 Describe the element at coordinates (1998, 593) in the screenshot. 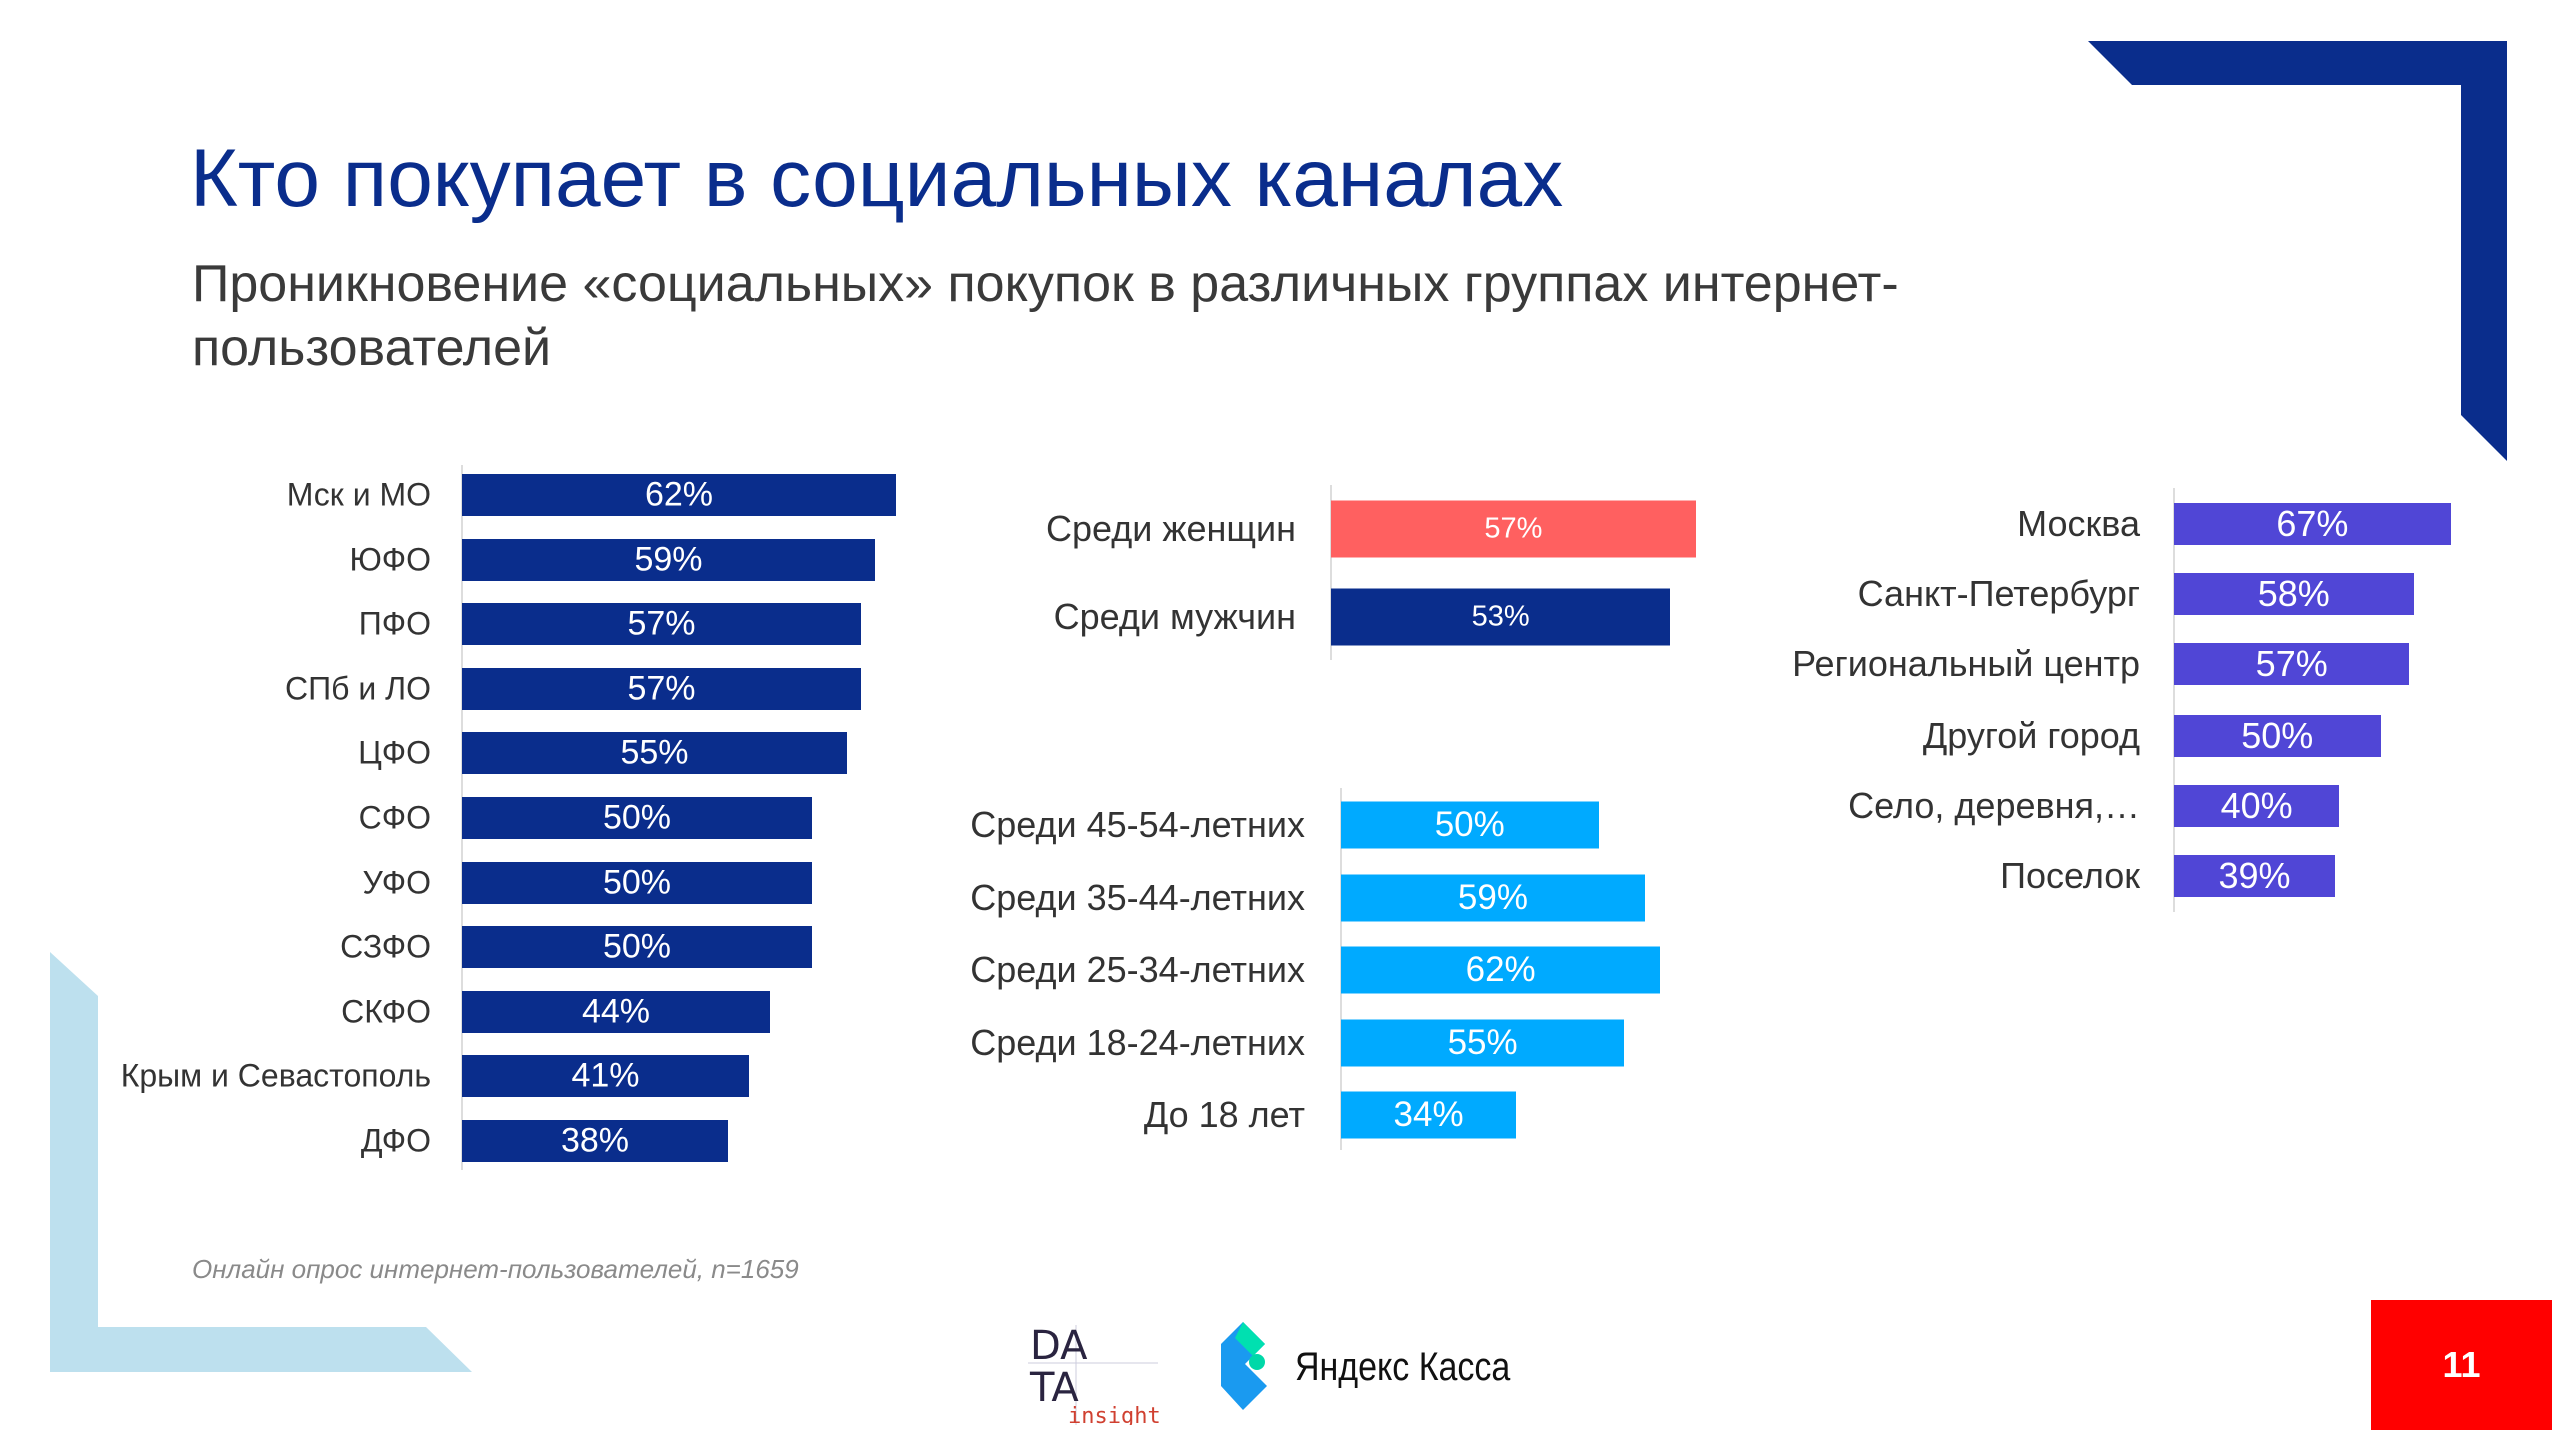

I see `category-label: Санкт-Петербург` at that location.